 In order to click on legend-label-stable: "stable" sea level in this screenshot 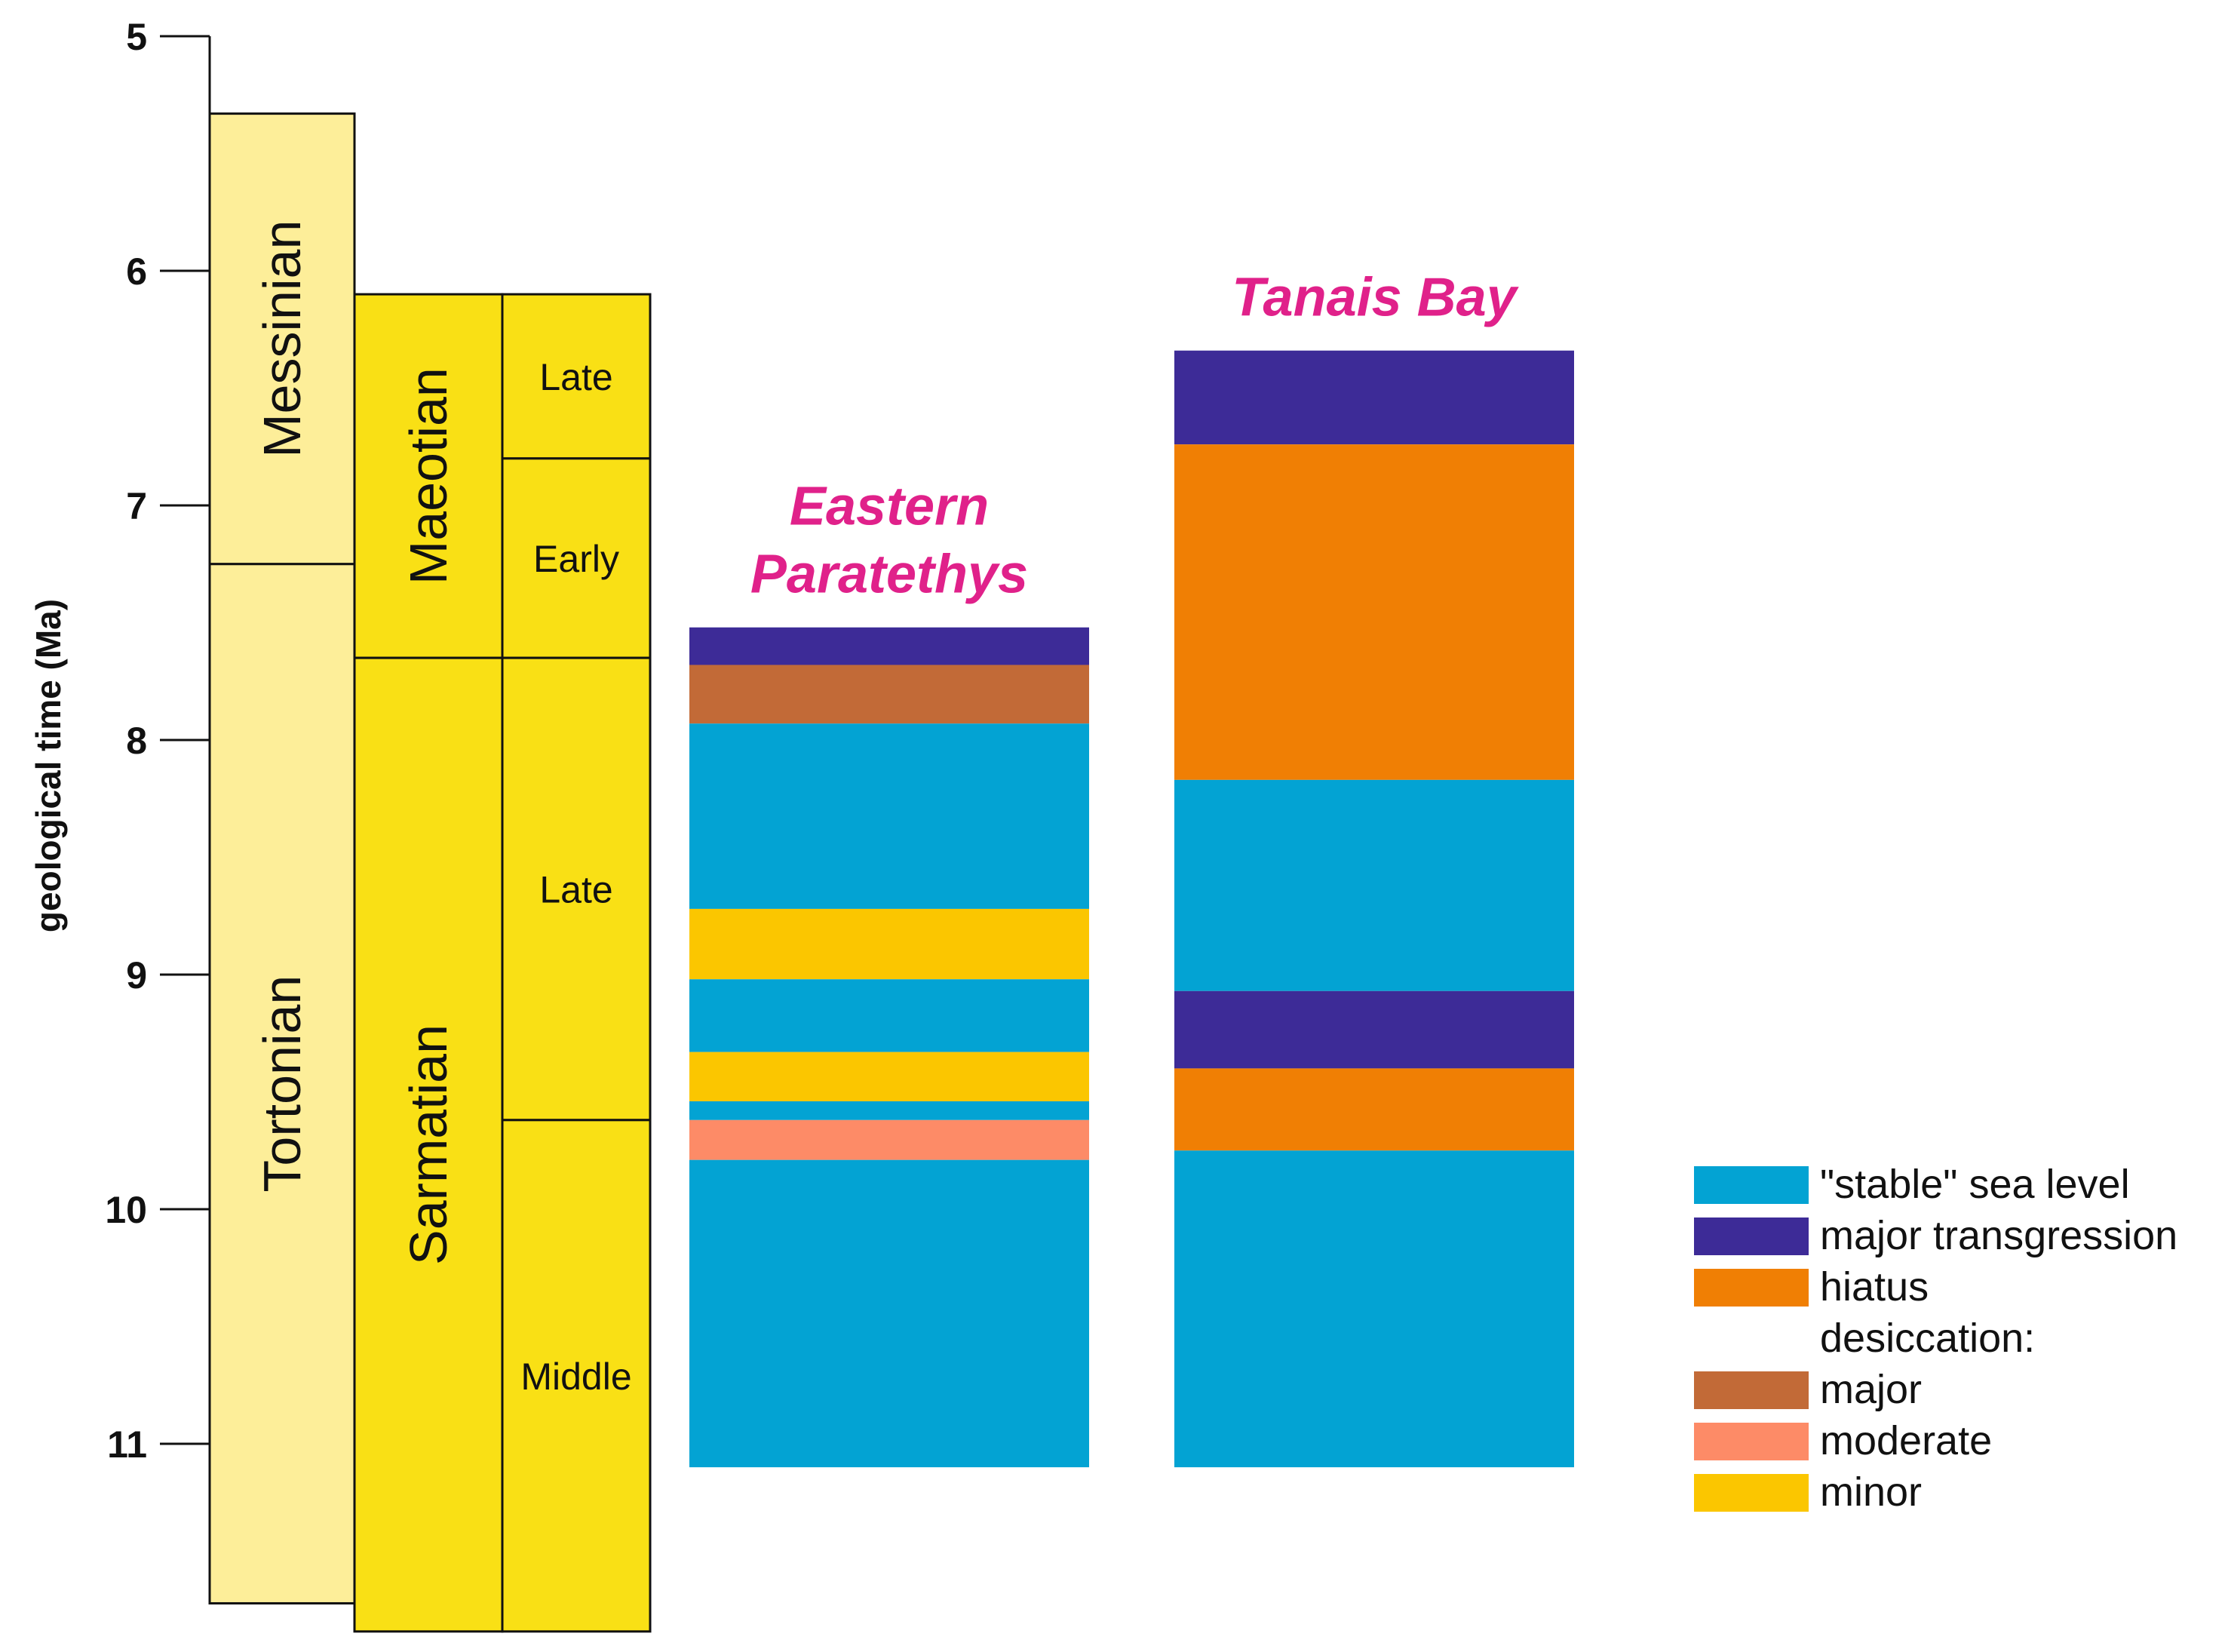, I will do `click(1975, 1184)`.